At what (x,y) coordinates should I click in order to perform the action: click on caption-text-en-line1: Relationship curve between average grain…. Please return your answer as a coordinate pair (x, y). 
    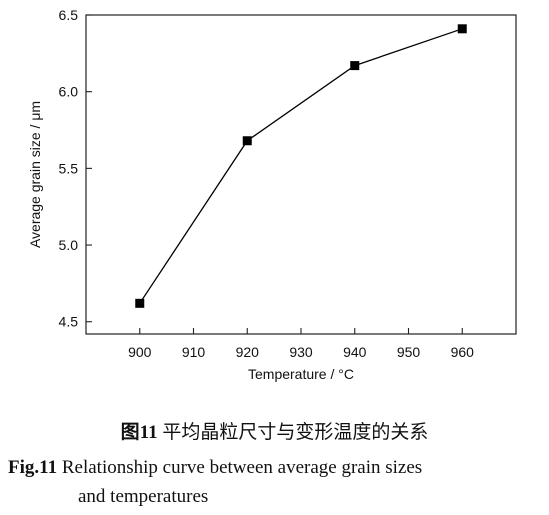
    Looking at the image, I should click on (240, 467).